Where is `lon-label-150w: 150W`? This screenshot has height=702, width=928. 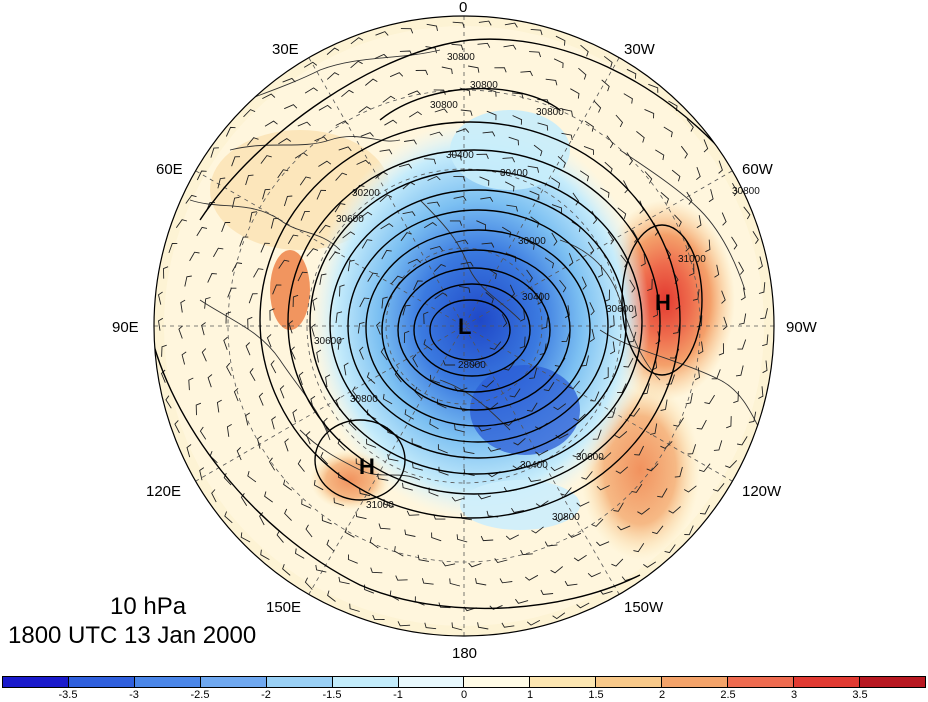 lon-label-150w: 150W is located at coordinates (644, 607).